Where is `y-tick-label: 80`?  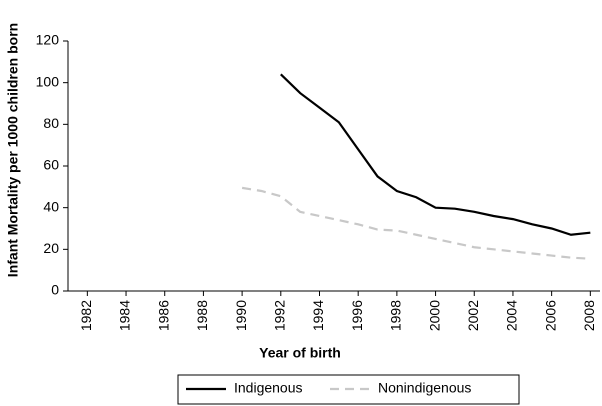
y-tick-label: 80 is located at coordinates (51, 123).